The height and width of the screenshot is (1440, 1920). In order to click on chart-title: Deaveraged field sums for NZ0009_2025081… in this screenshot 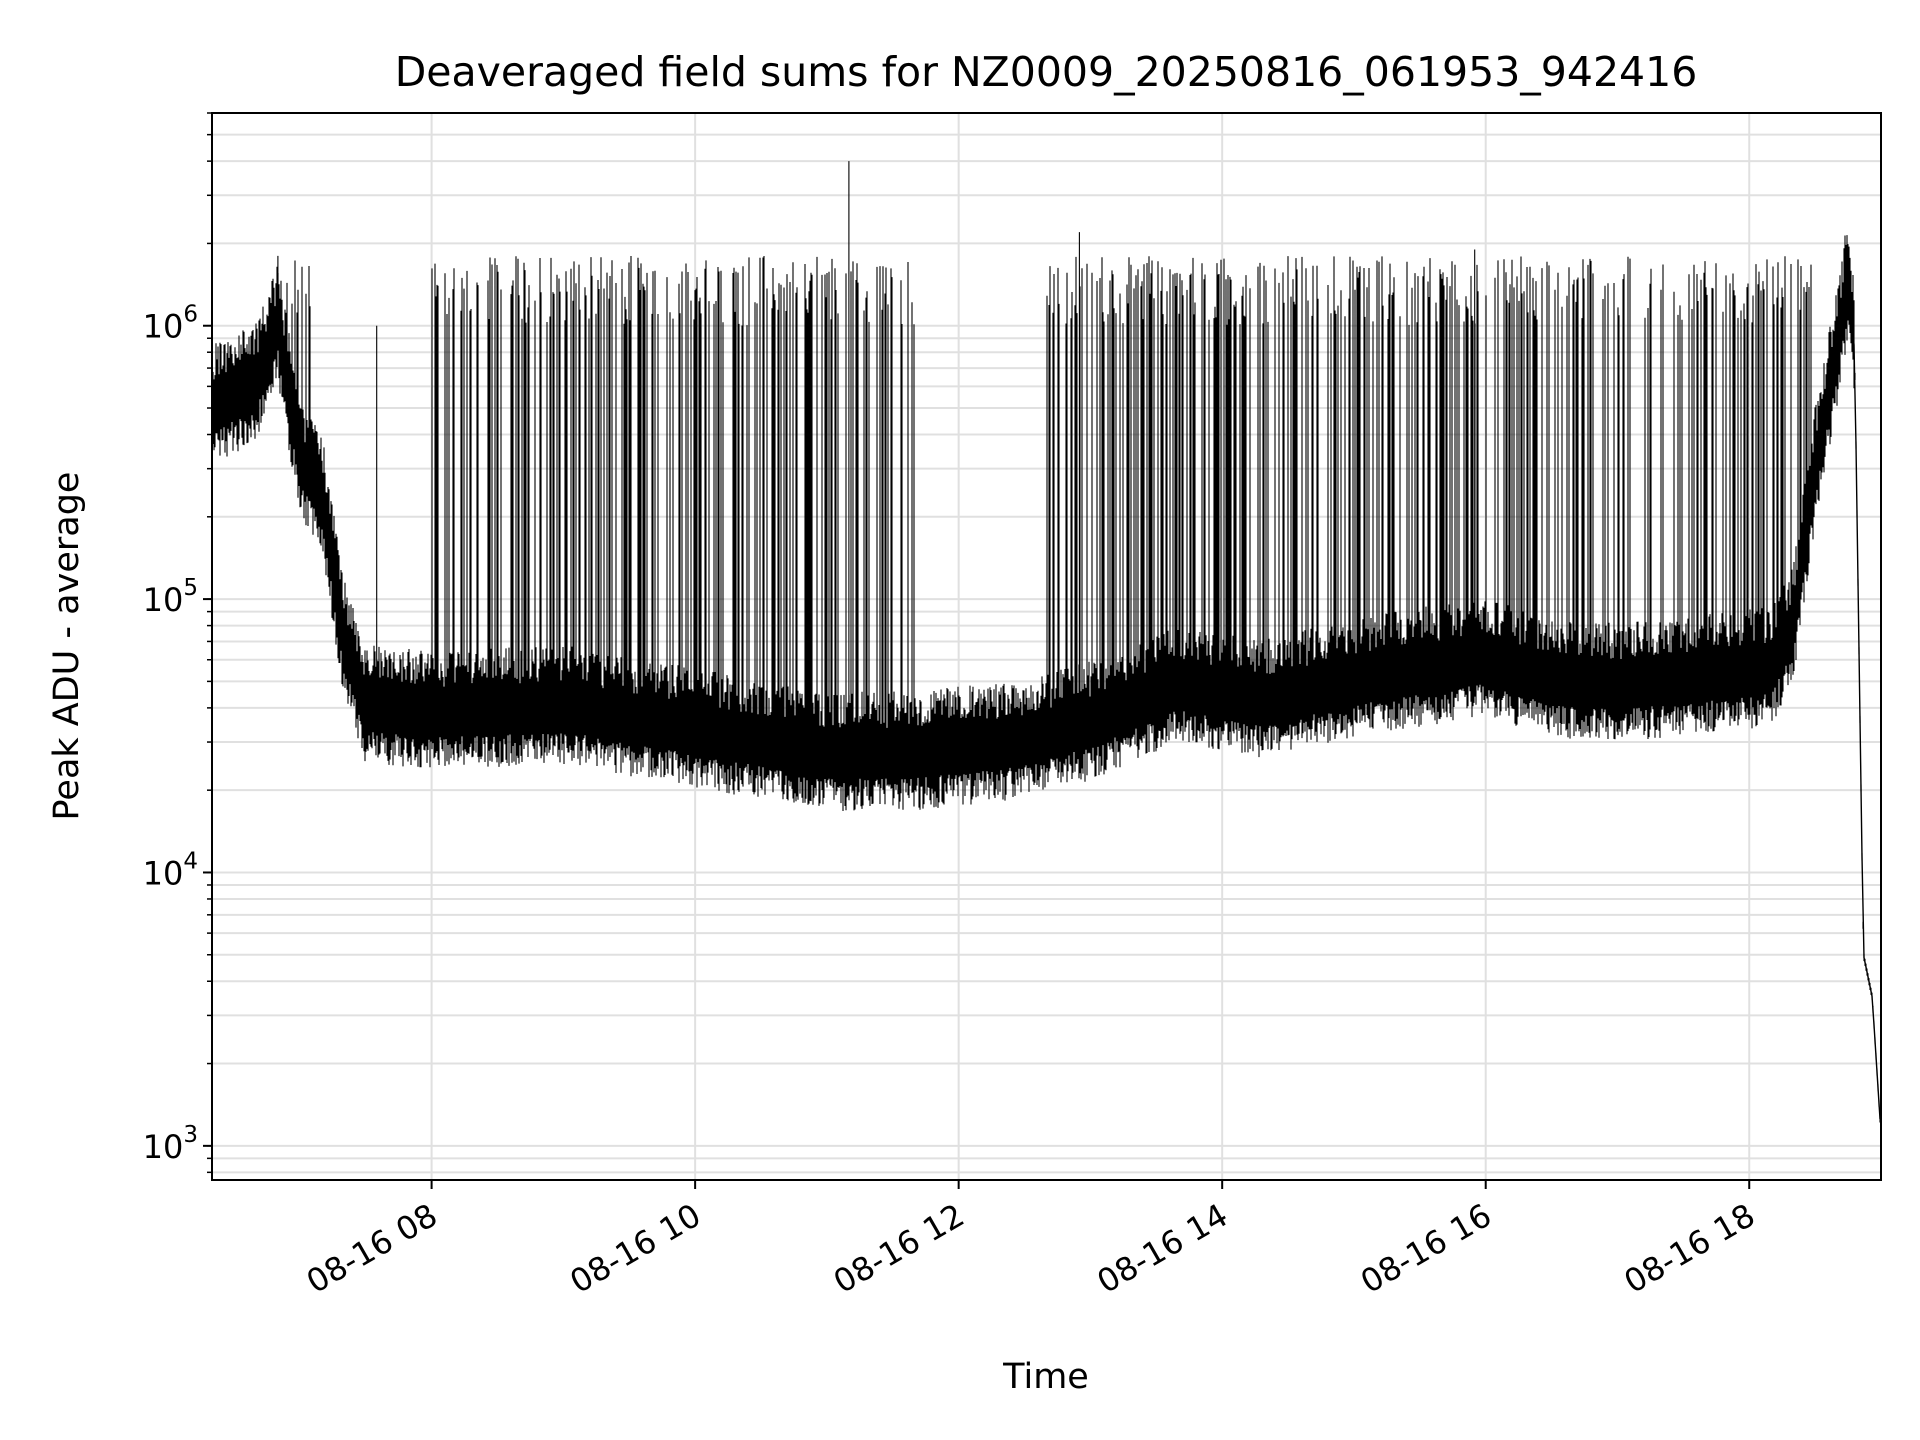, I will do `click(1046, 72)`.